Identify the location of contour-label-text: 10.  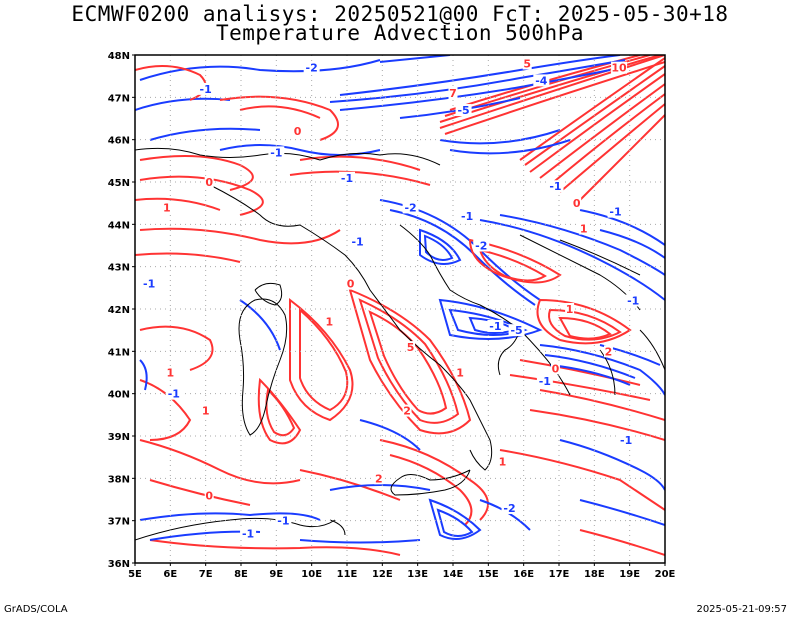
(619, 68).